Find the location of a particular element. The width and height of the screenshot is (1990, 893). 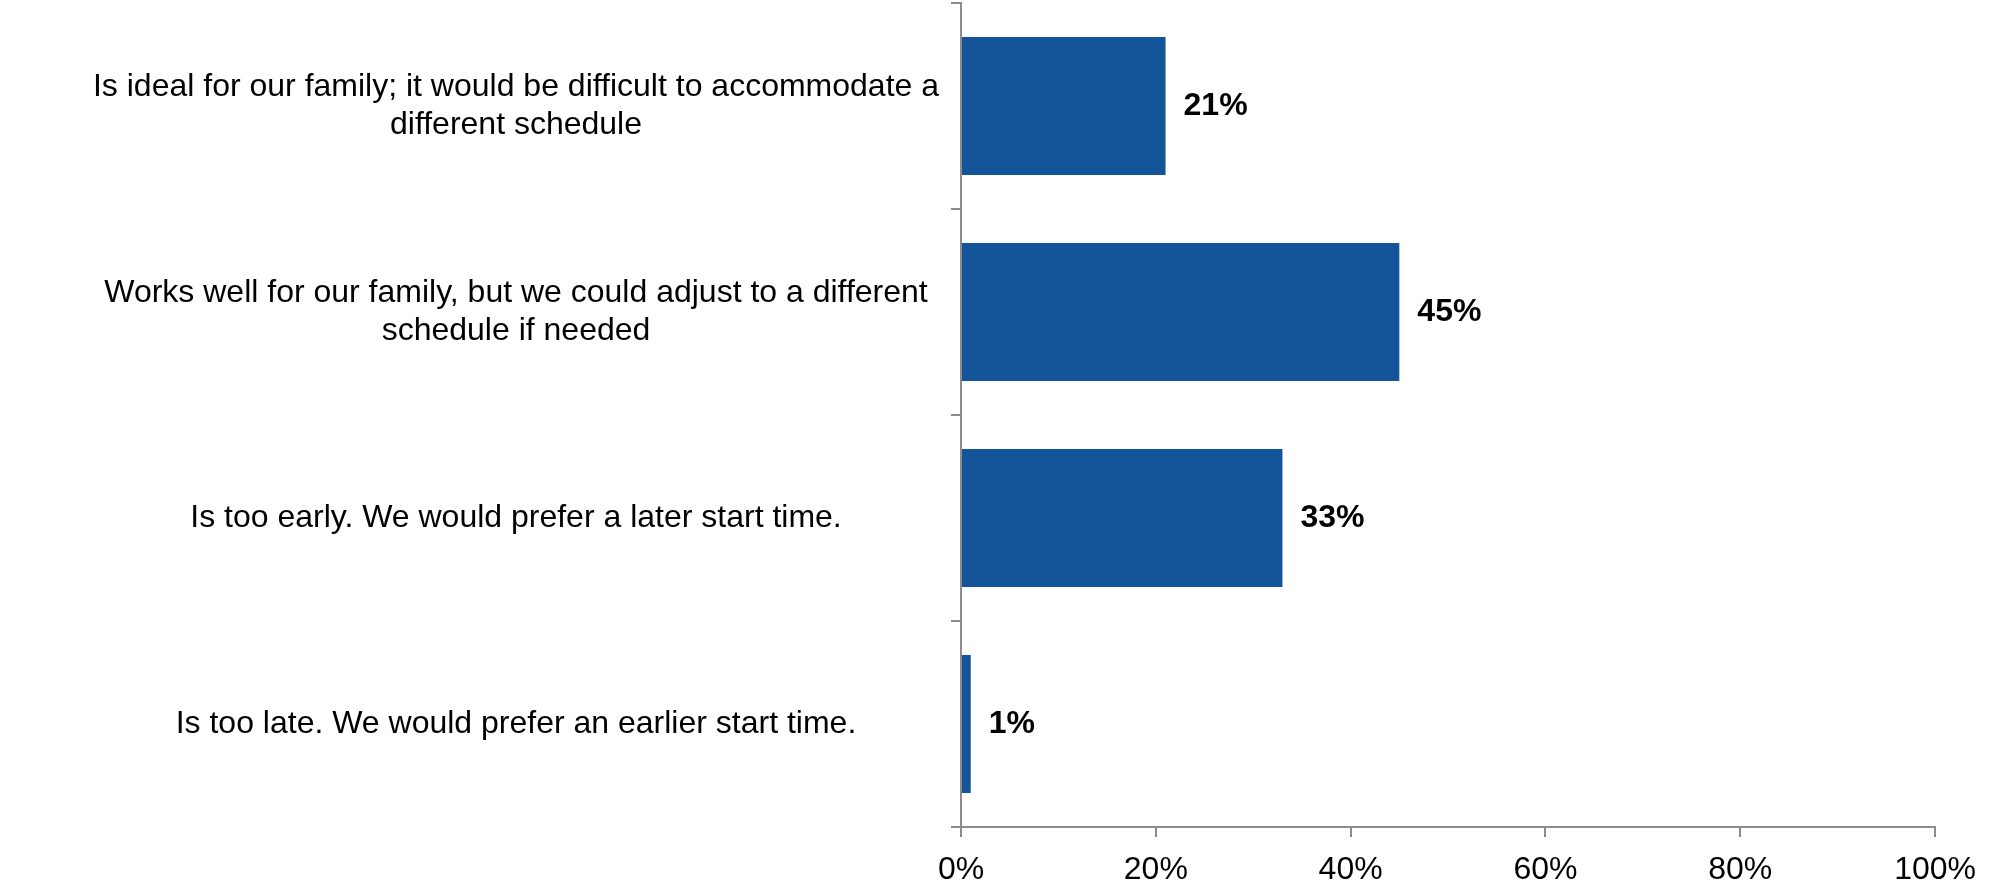

data-label: 45% is located at coordinates (1449, 309).